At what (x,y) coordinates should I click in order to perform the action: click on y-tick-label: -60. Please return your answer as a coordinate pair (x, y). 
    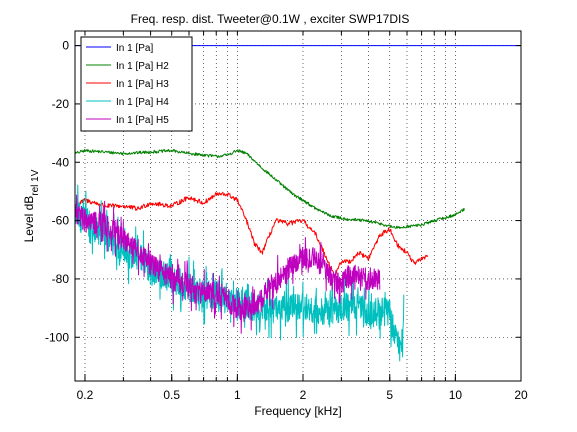
    Looking at the image, I should click on (61, 221).